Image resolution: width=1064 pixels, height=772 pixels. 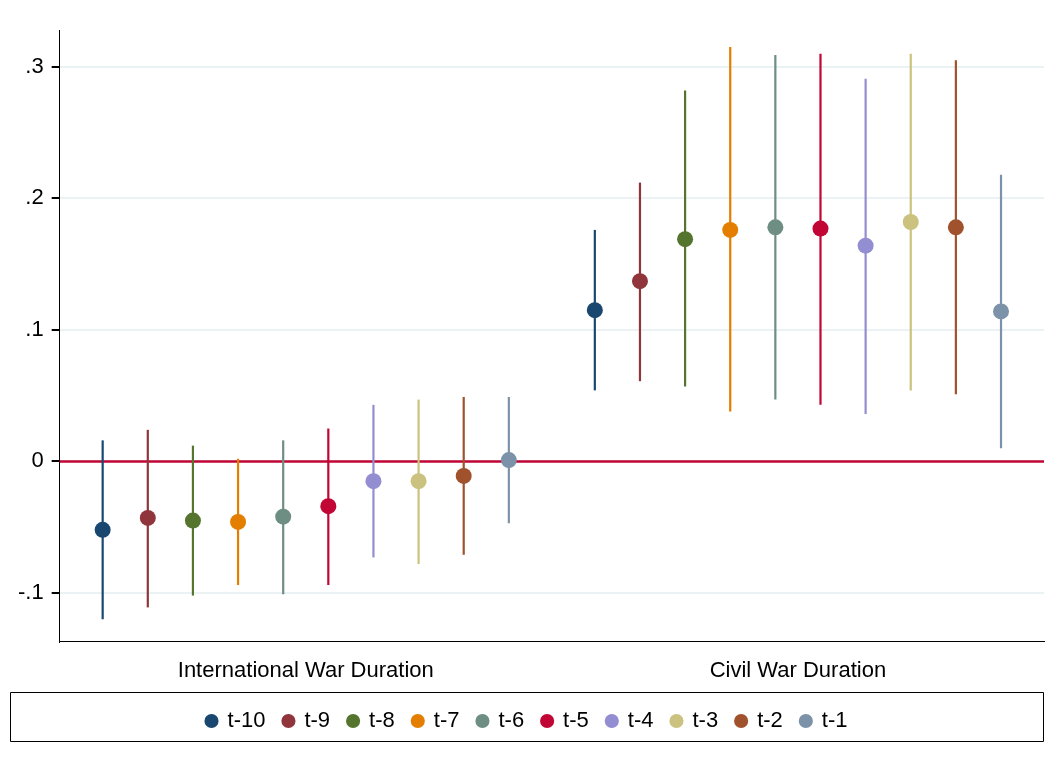 What do you see at coordinates (37, 460) in the screenshot?
I see `y-tick-label: 0` at bounding box center [37, 460].